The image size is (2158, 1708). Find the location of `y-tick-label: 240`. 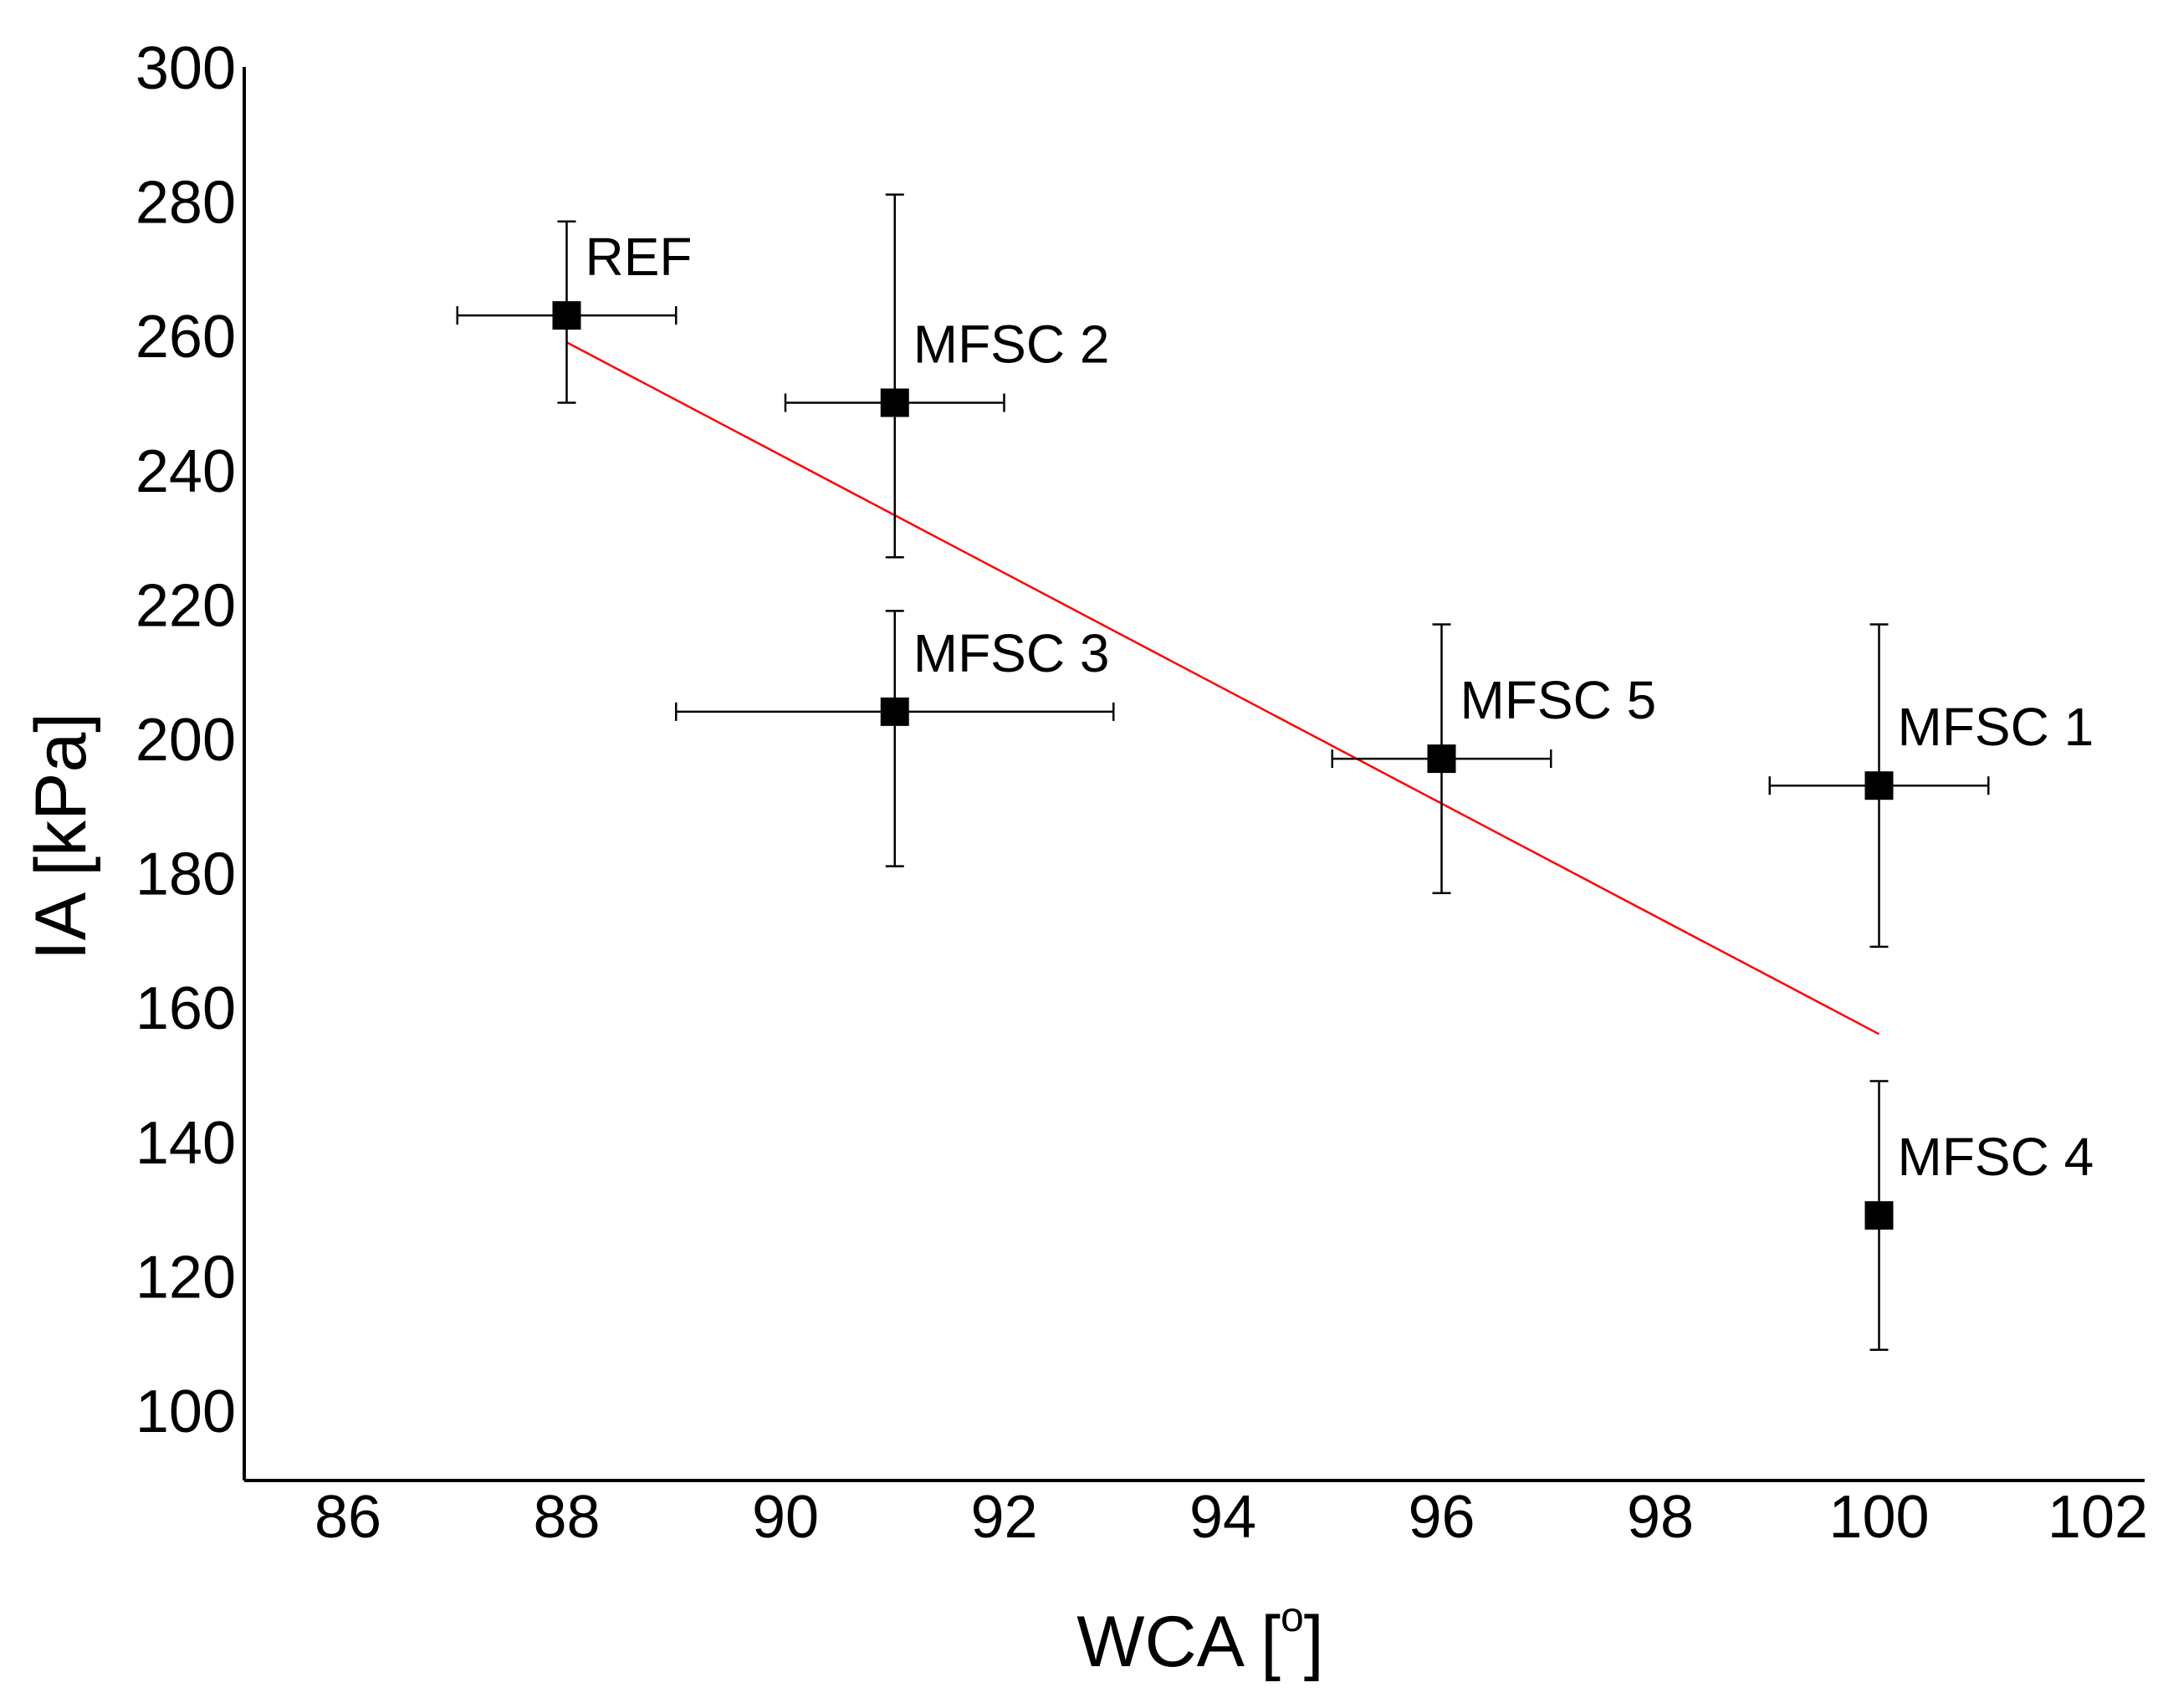

y-tick-label: 240 is located at coordinates (186, 472).